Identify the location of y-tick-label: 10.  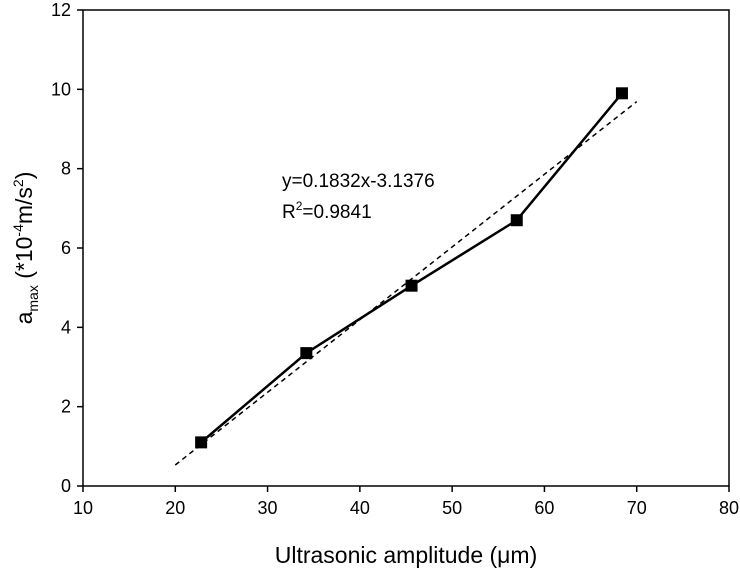
(61, 89).